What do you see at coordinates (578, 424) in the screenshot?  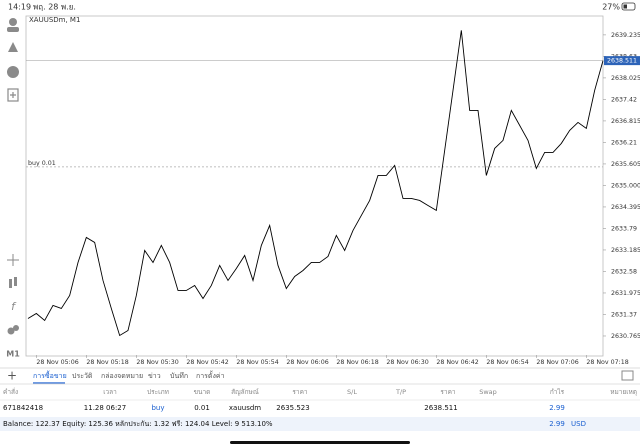 I see `summary-currency: USD` at bounding box center [578, 424].